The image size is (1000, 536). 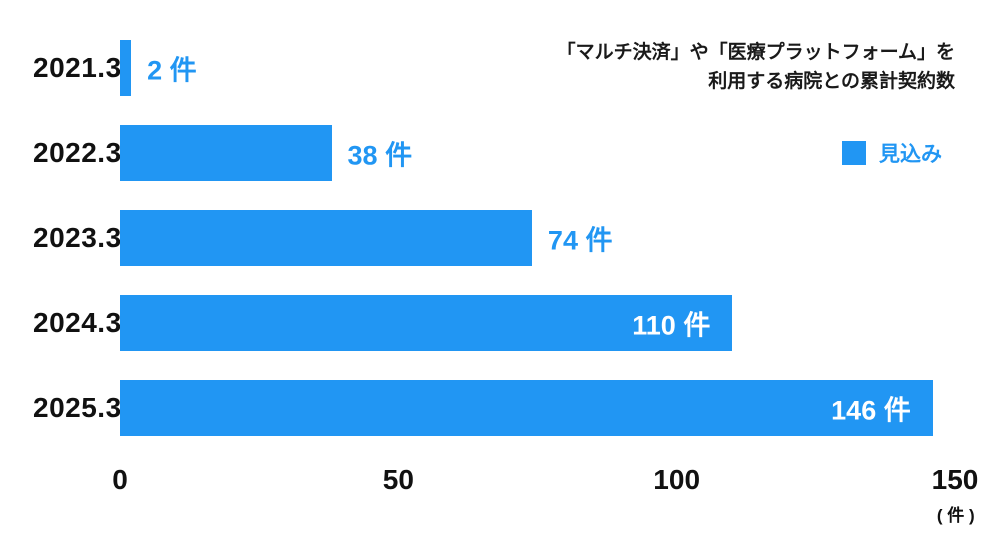 What do you see at coordinates (77, 67) in the screenshot?
I see `category-label: 2021.3` at bounding box center [77, 67].